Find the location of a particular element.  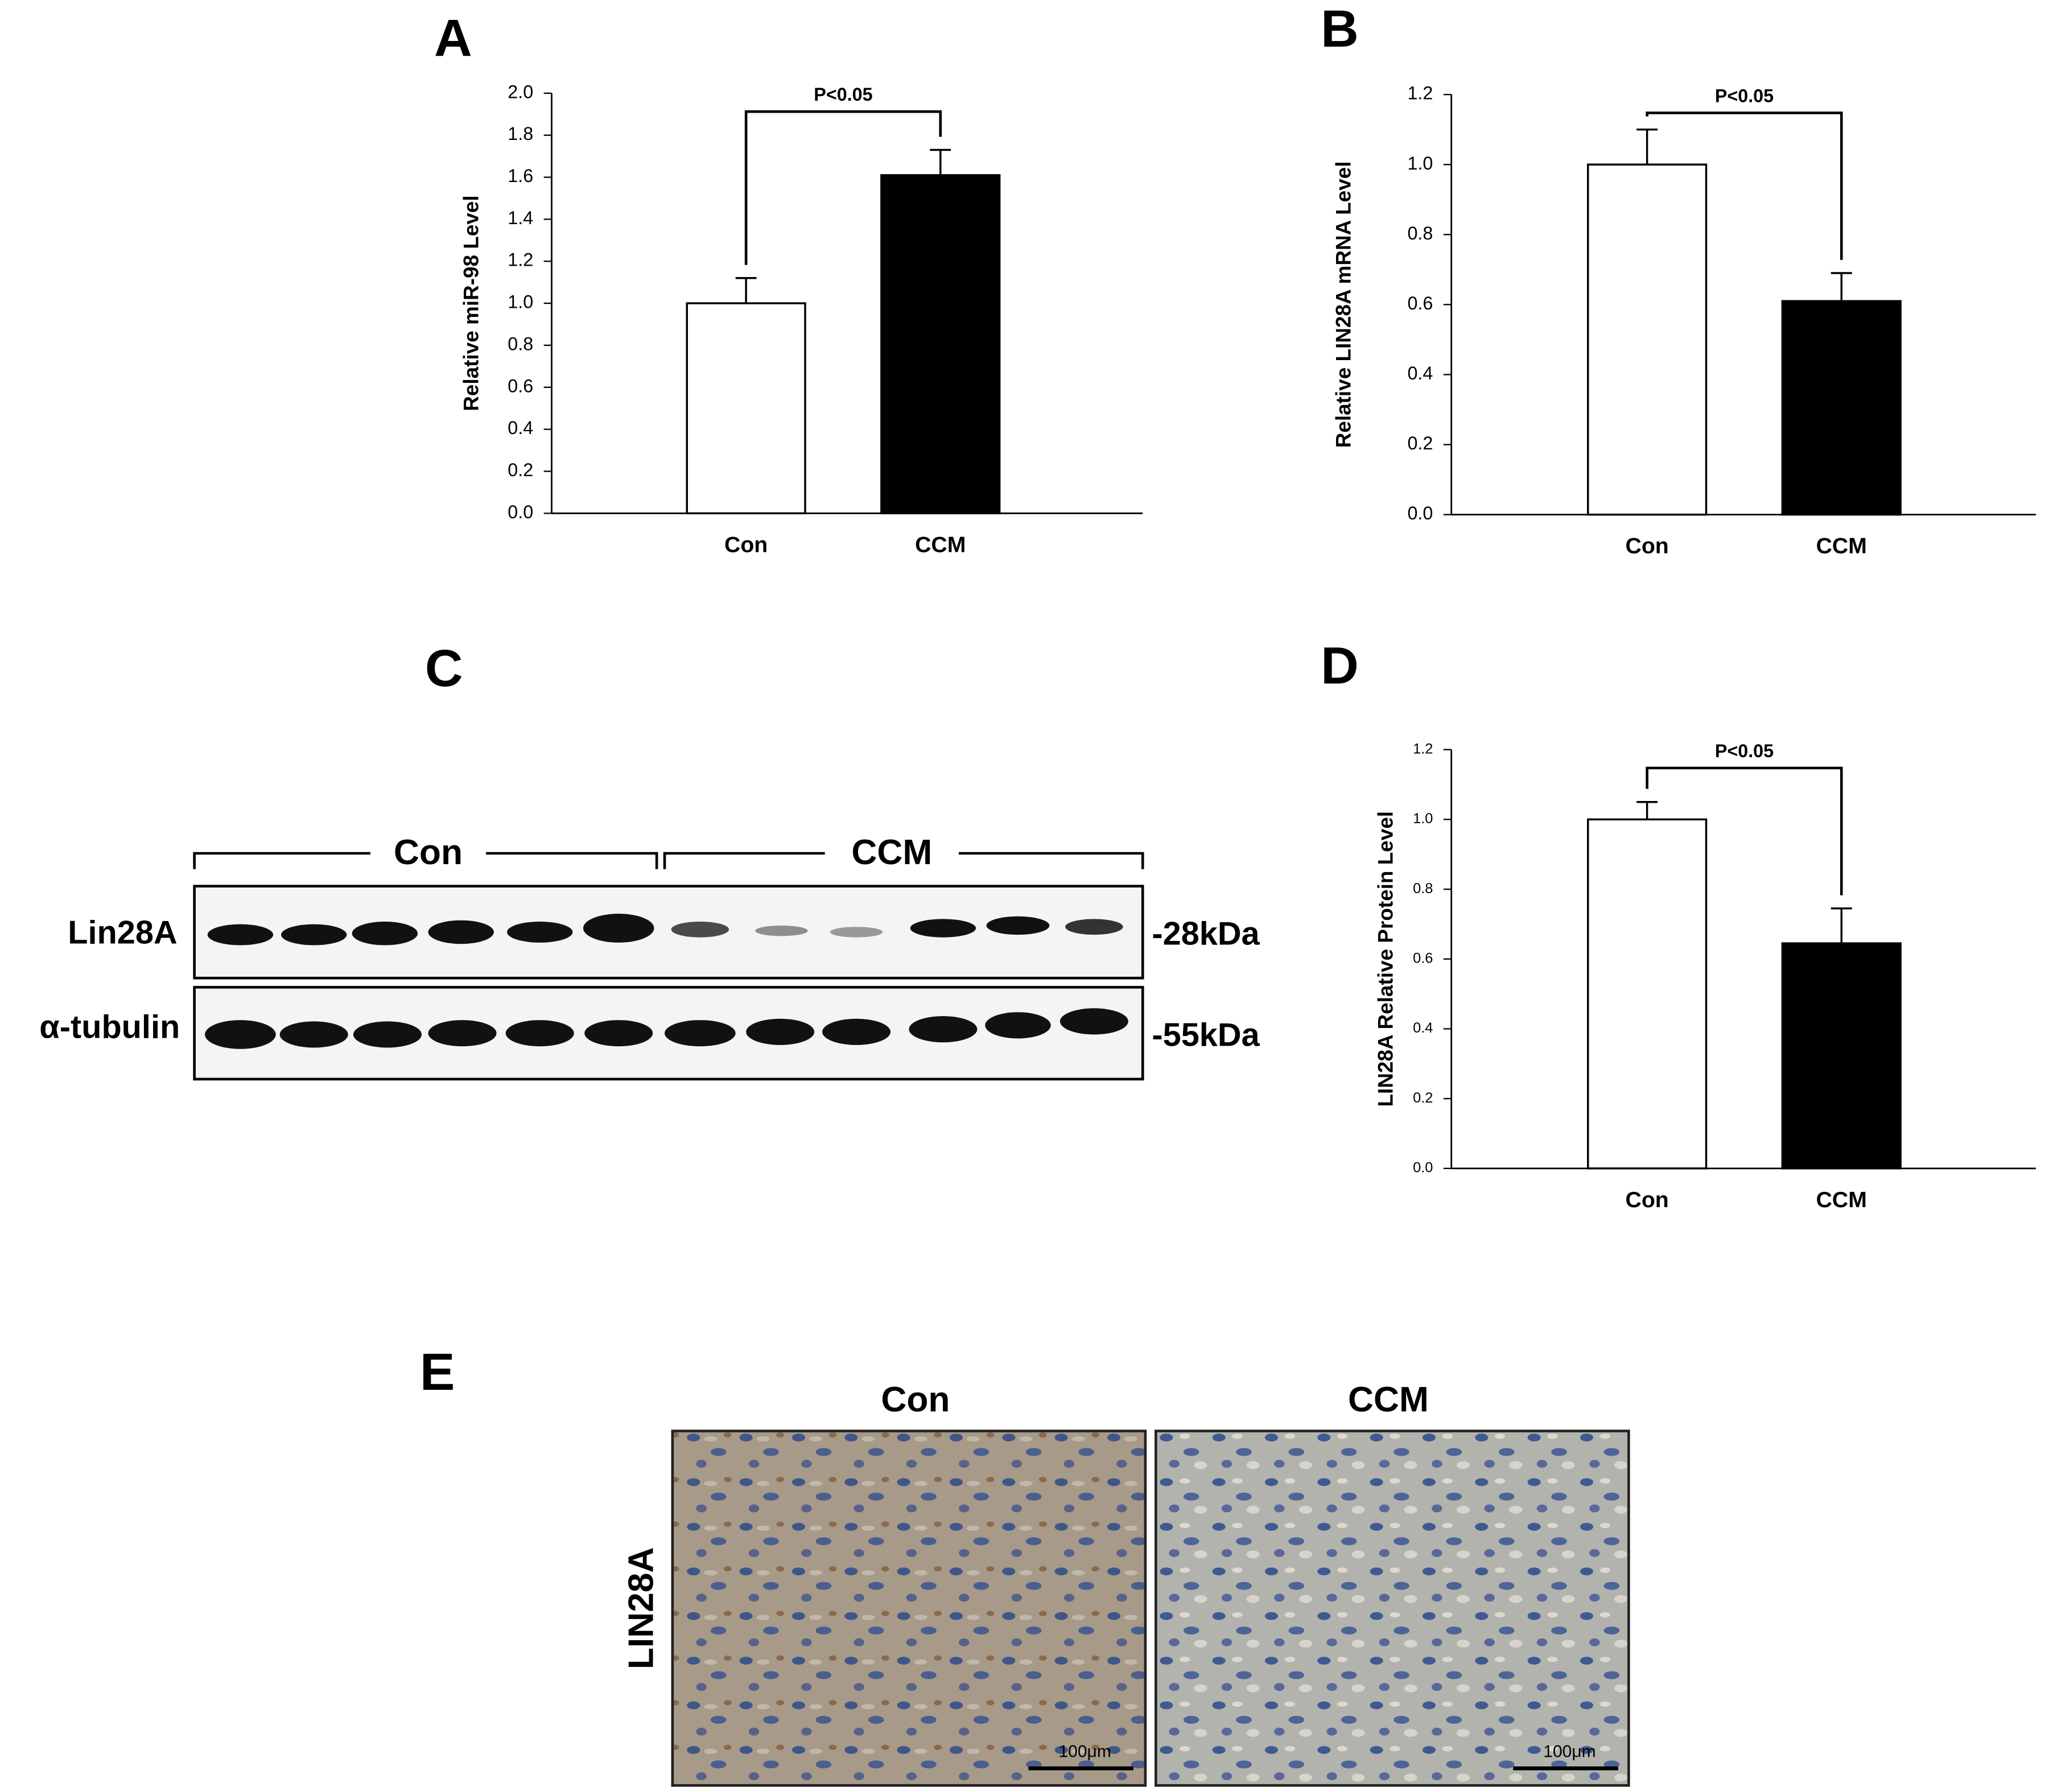

size-label: -55kDa is located at coordinates (1206, 1035).